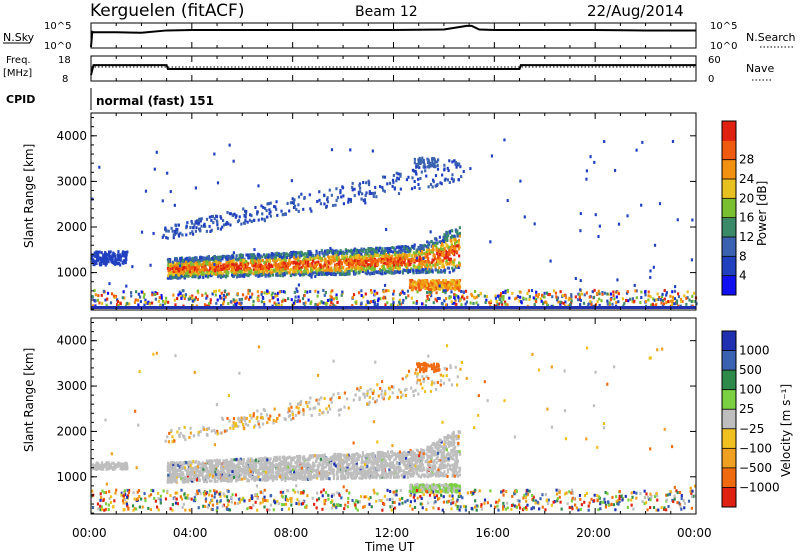 The image size is (800, 554). Describe the element at coordinates (711, 79) in the screenshot. I see `nave-tick-bottom: 0` at that location.